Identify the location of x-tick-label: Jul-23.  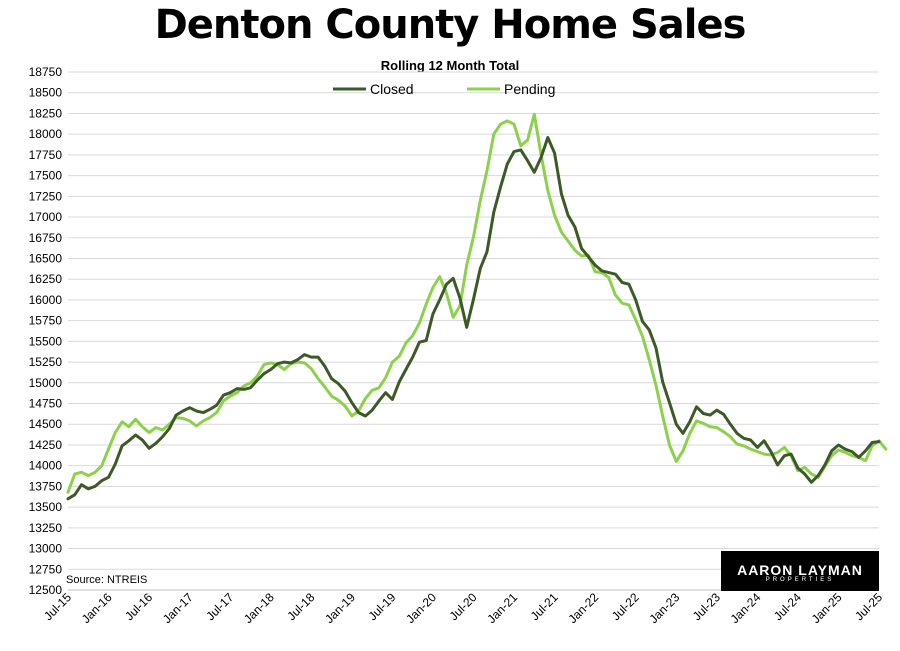
(706, 606).